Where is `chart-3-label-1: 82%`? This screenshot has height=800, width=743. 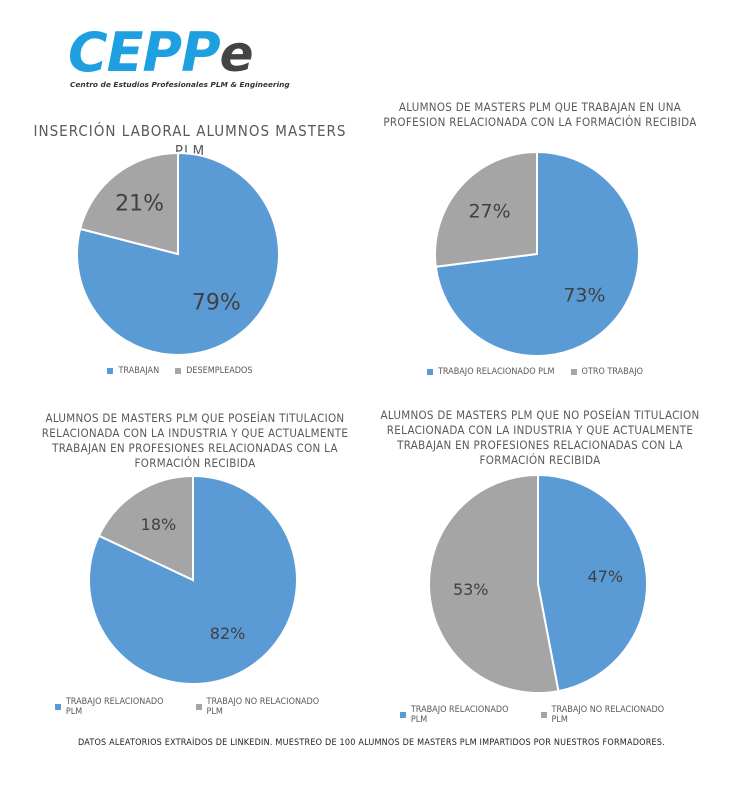
chart-3-label-1: 82% is located at coordinates (228, 633).